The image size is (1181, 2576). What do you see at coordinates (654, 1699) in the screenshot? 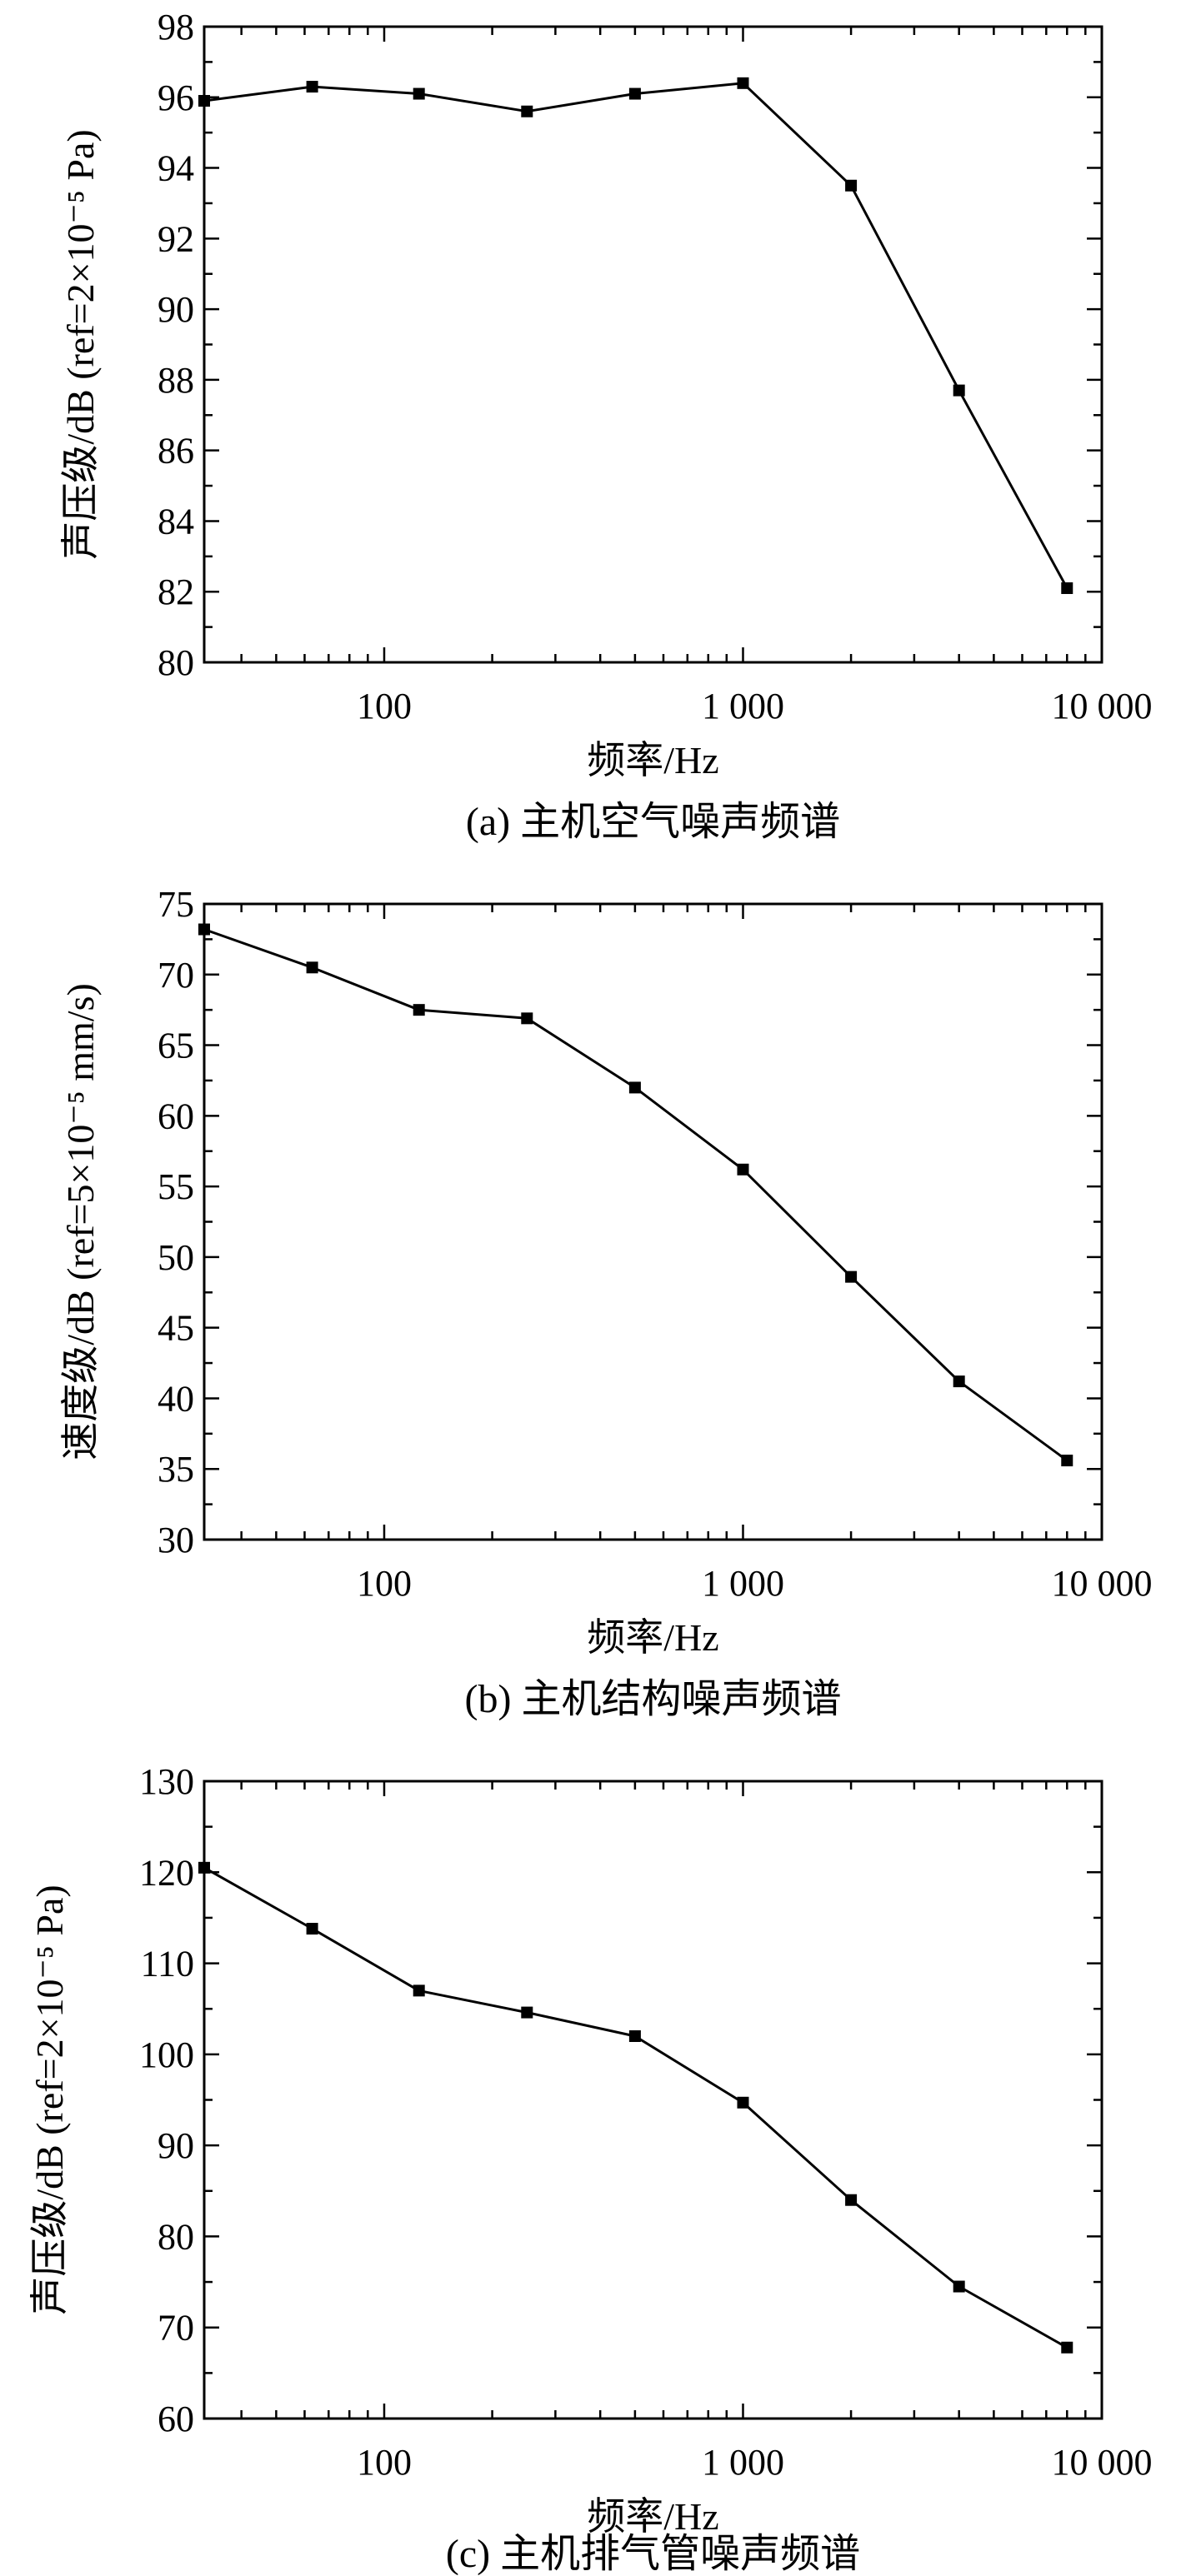
I see `figure-caption: (b) 主机结构噪声频谱` at bounding box center [654, 1699].